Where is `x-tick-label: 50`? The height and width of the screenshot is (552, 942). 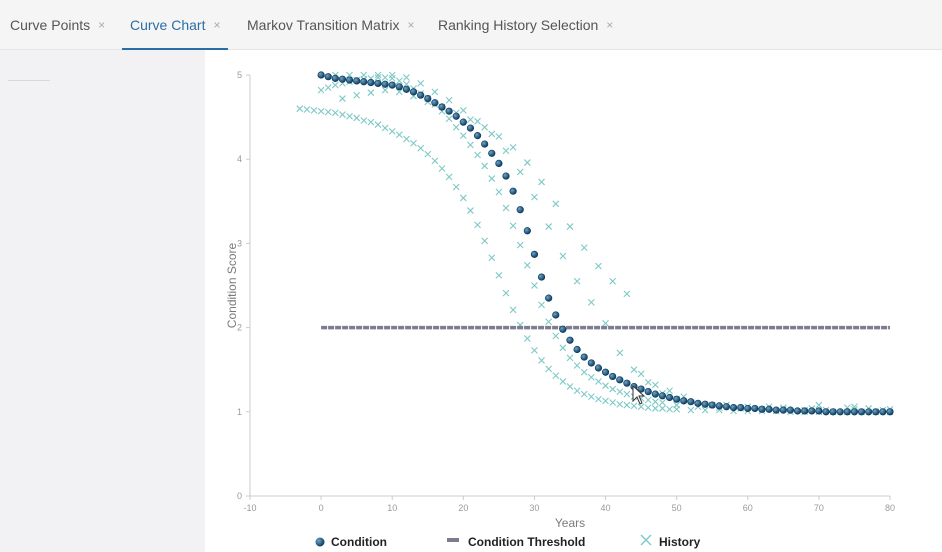 x-tick-label: 50 is located at coordinates (677, 508).